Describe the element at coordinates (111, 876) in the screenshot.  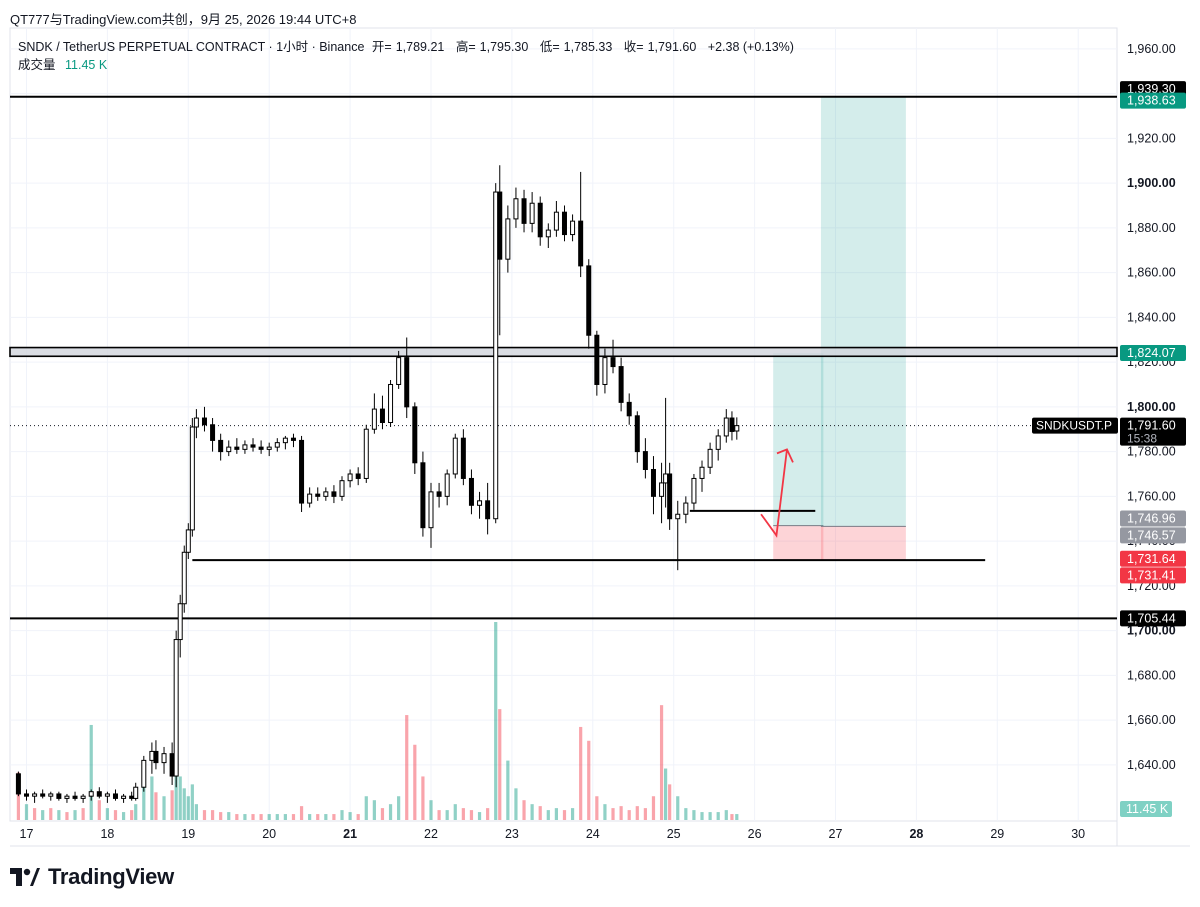
I see `brand-name: TradingView` at that location.